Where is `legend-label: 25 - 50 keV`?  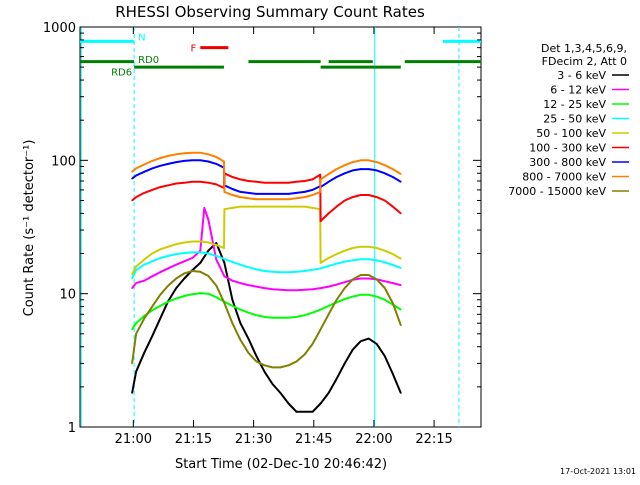
legend-label: 25 - 50 keV is located at coordinates (574, 119).